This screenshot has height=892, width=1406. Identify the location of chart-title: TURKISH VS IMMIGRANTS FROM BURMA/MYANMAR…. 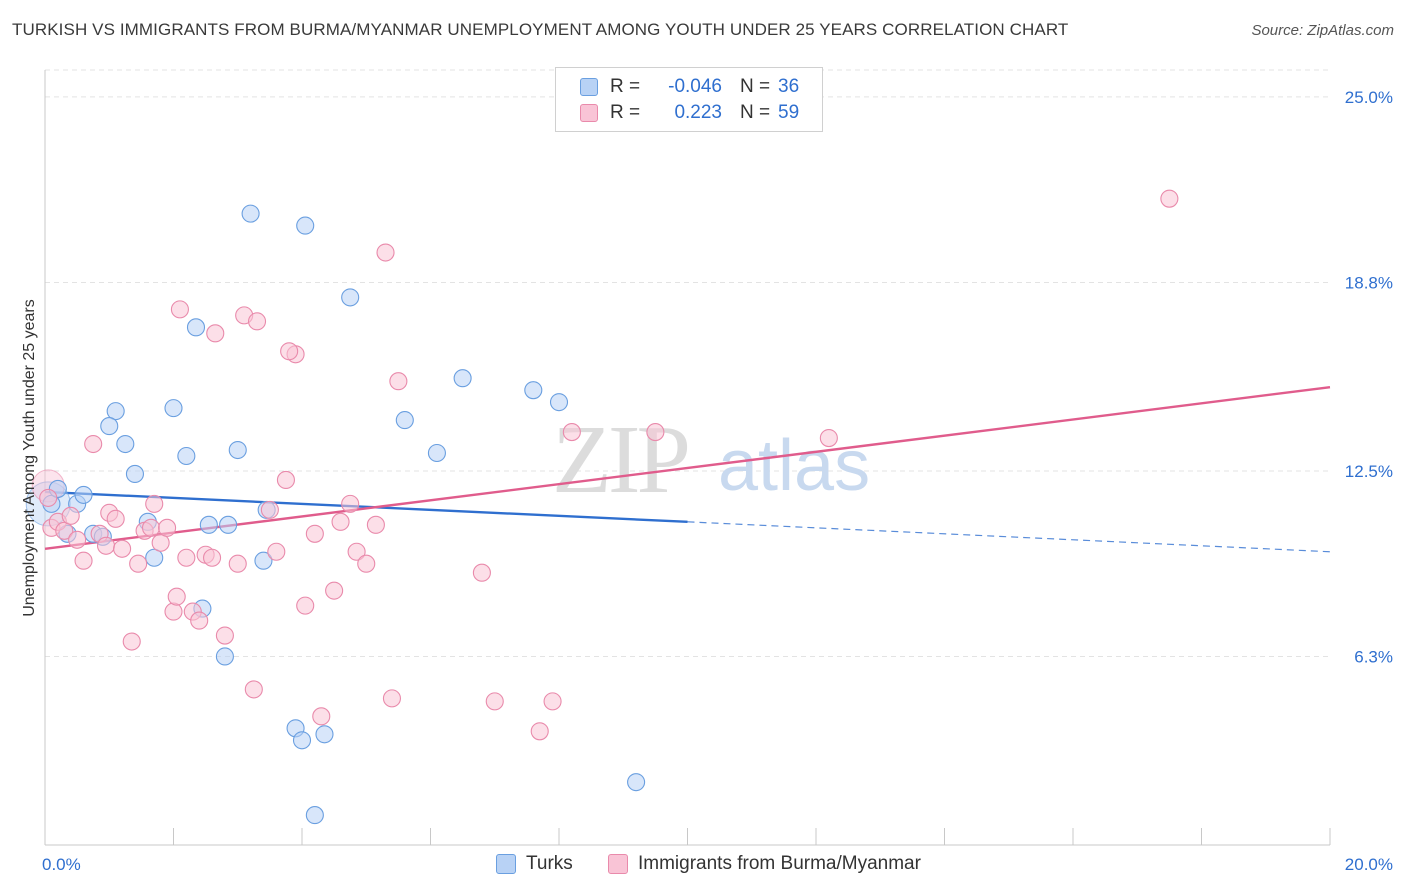
(540, 29).